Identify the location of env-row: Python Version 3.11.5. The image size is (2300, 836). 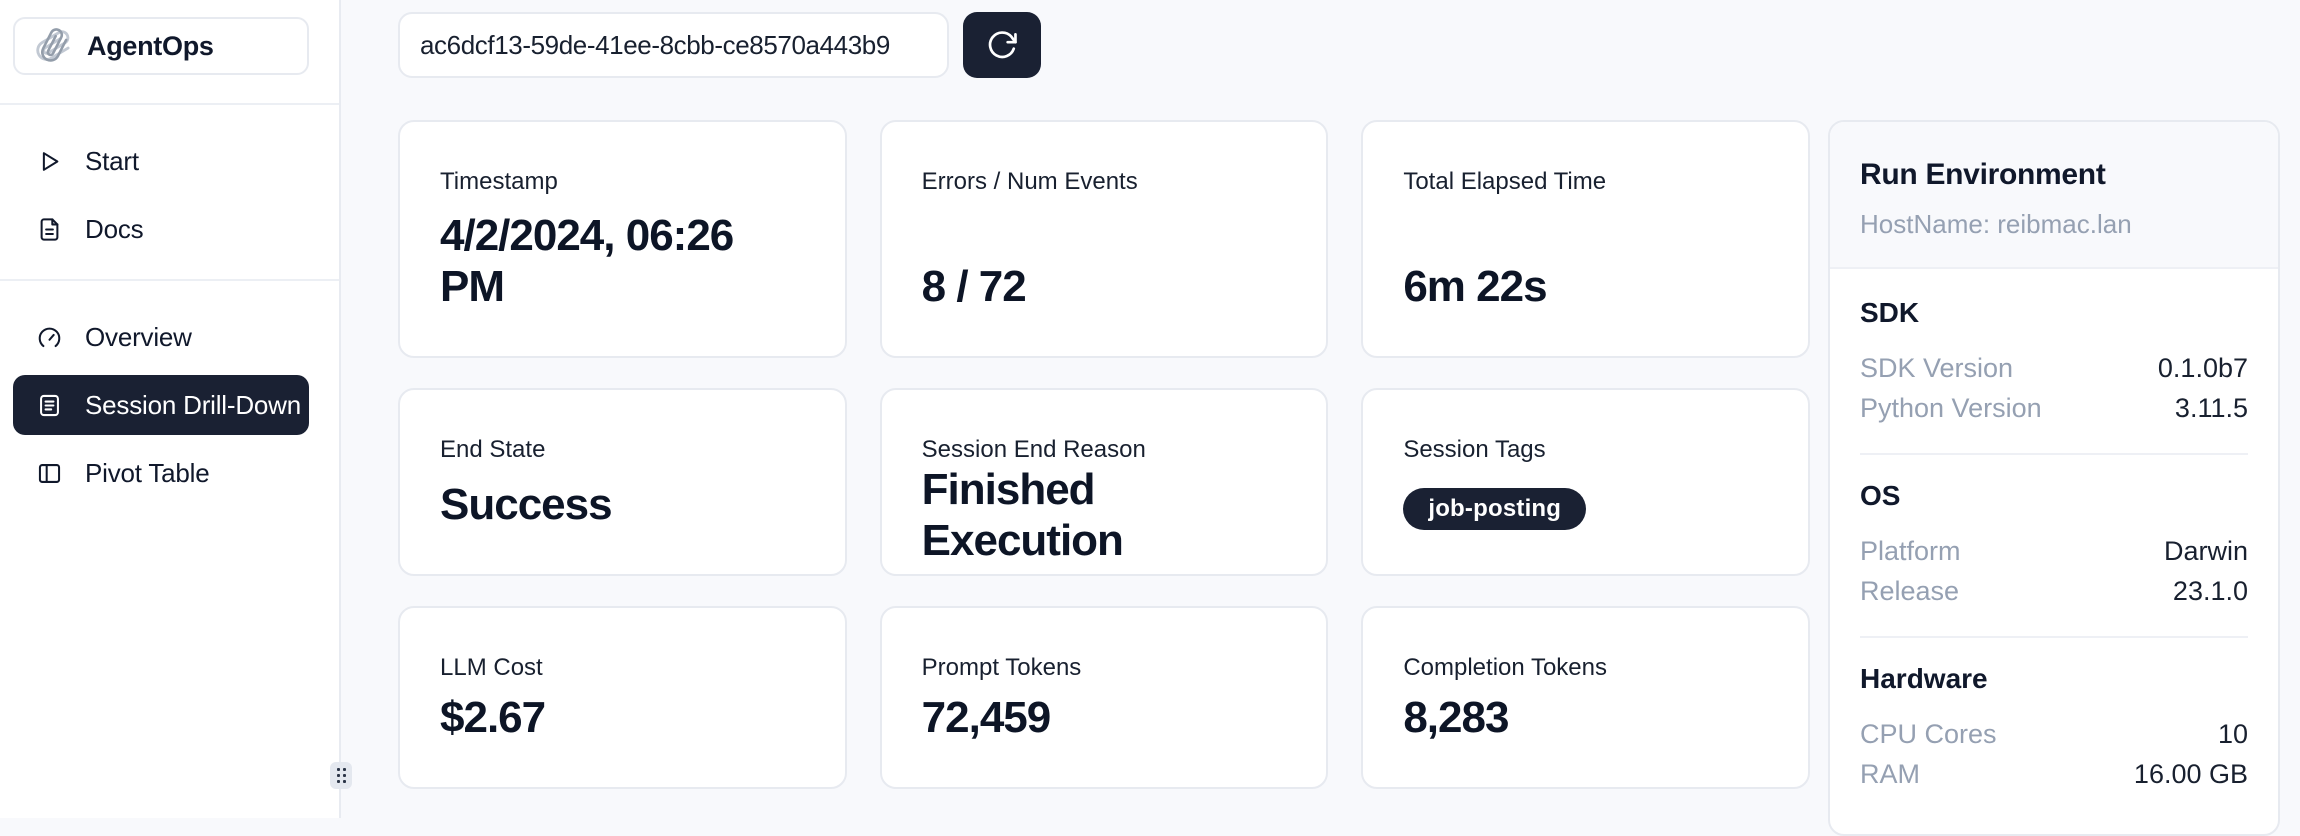
(2054, 408).